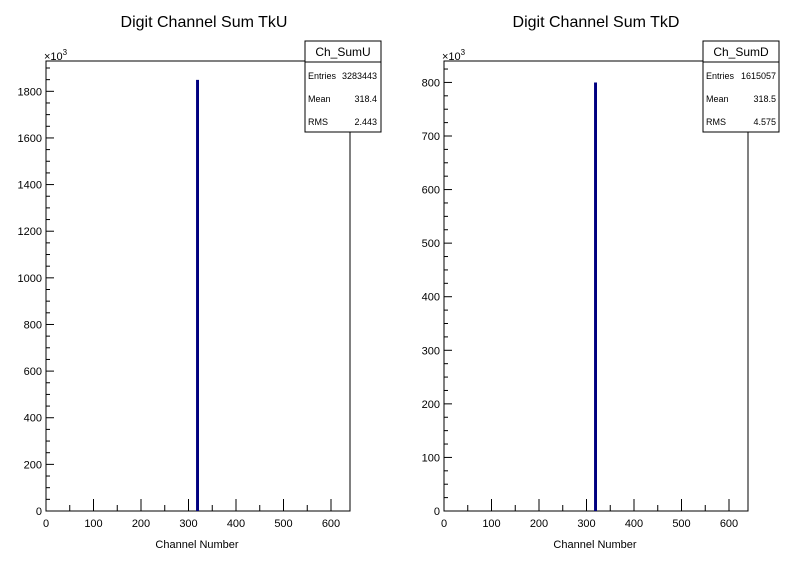  I want to click on x-tick-labels-right: 0 100 200 300 400 500 600, so click(589, 524).